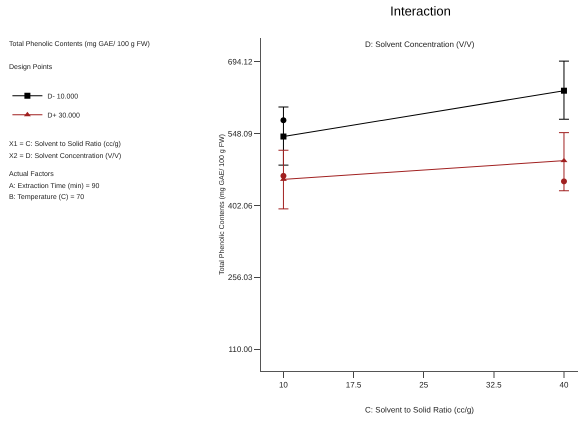  What do you see at coordinates (424, 385) in the screenshot?
I see `x-tick-label: 25` at bounding box center [424, 385].